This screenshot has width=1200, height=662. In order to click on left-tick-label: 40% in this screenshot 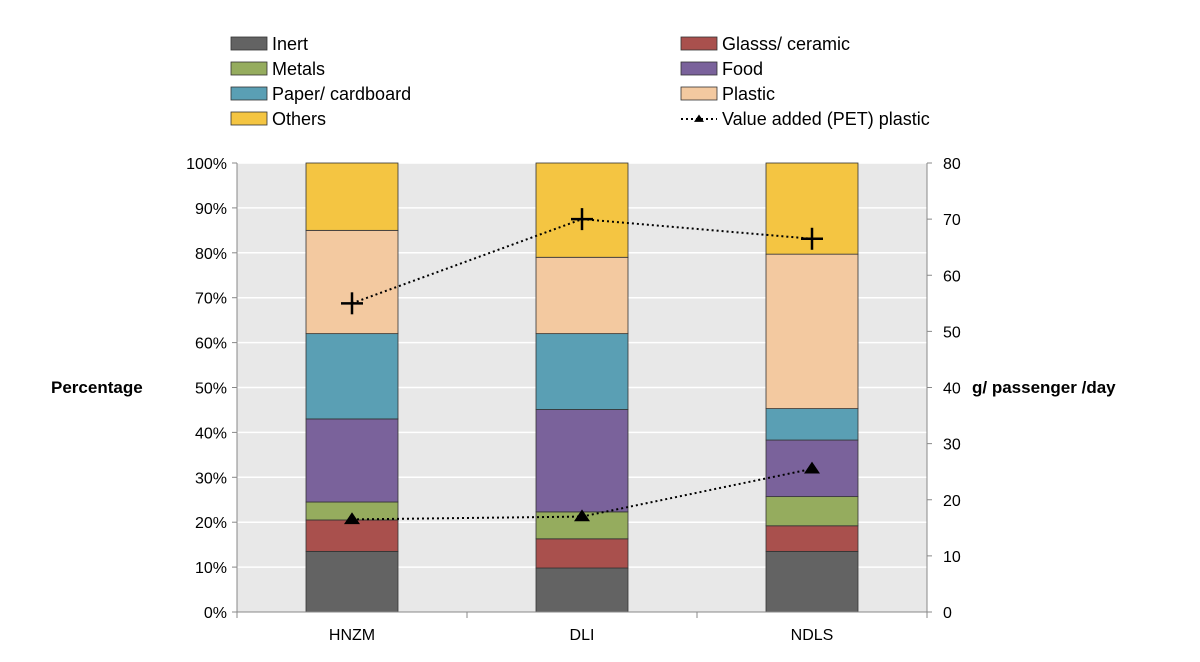, I will do `click(211, 433)`.